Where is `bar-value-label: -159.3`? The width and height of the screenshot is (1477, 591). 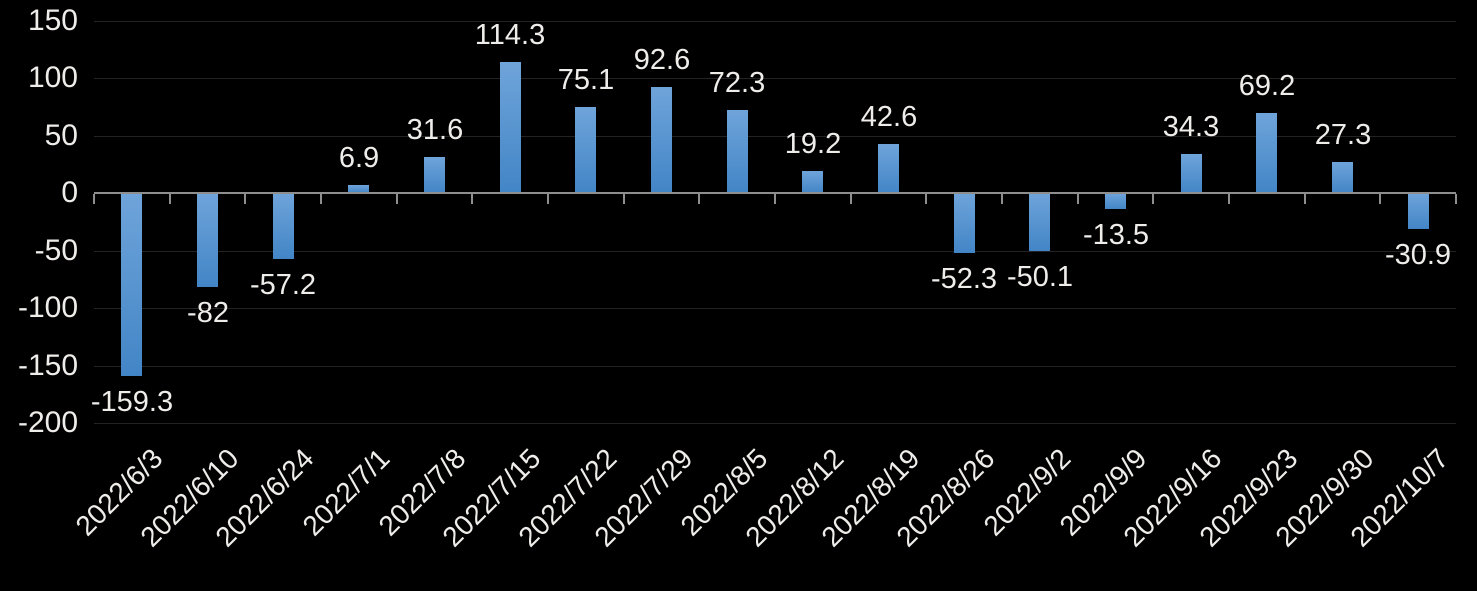
bar-value-label: -159.3 is located at coordinates (132, 402).